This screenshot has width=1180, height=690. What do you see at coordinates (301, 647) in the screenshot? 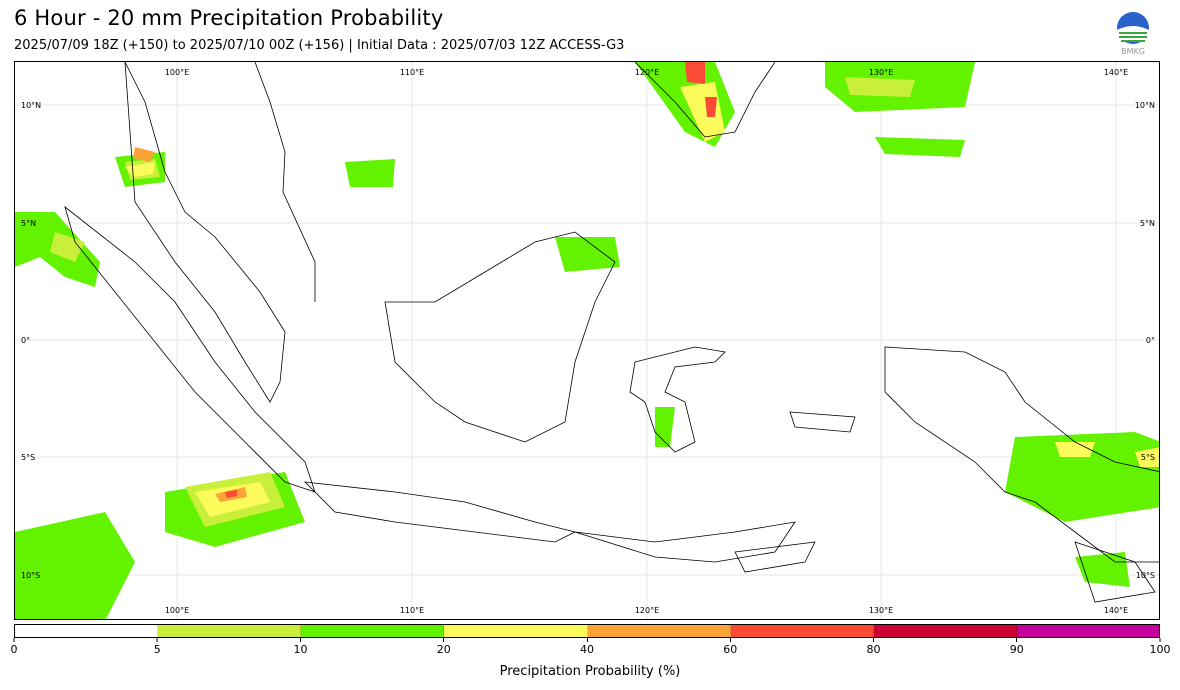
I see `colorbar-tick-label: 10` at bounding box center [301, 647].